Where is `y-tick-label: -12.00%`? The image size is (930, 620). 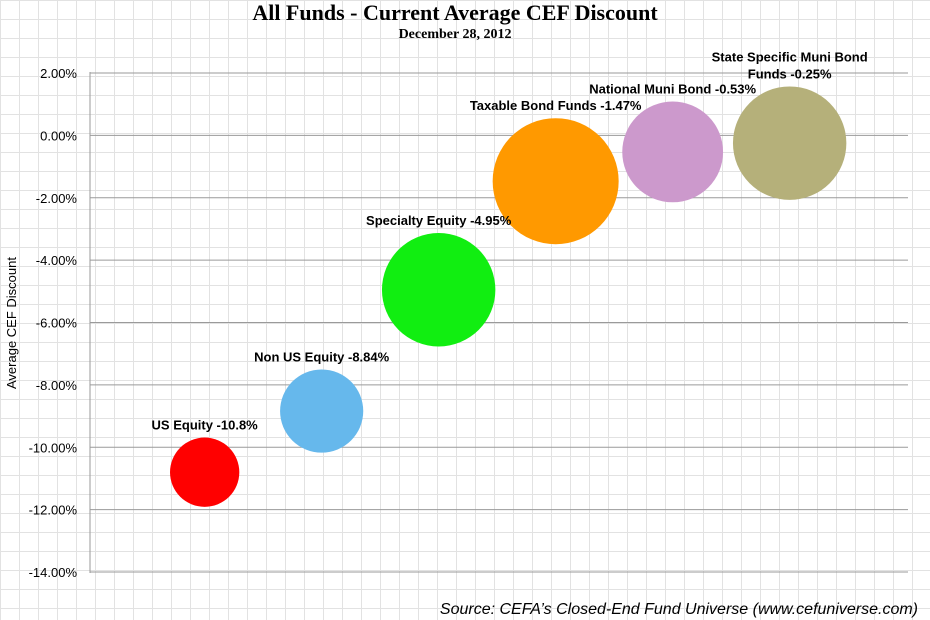
y-tick-label: -12.00% is located at coordinates (53, 510).